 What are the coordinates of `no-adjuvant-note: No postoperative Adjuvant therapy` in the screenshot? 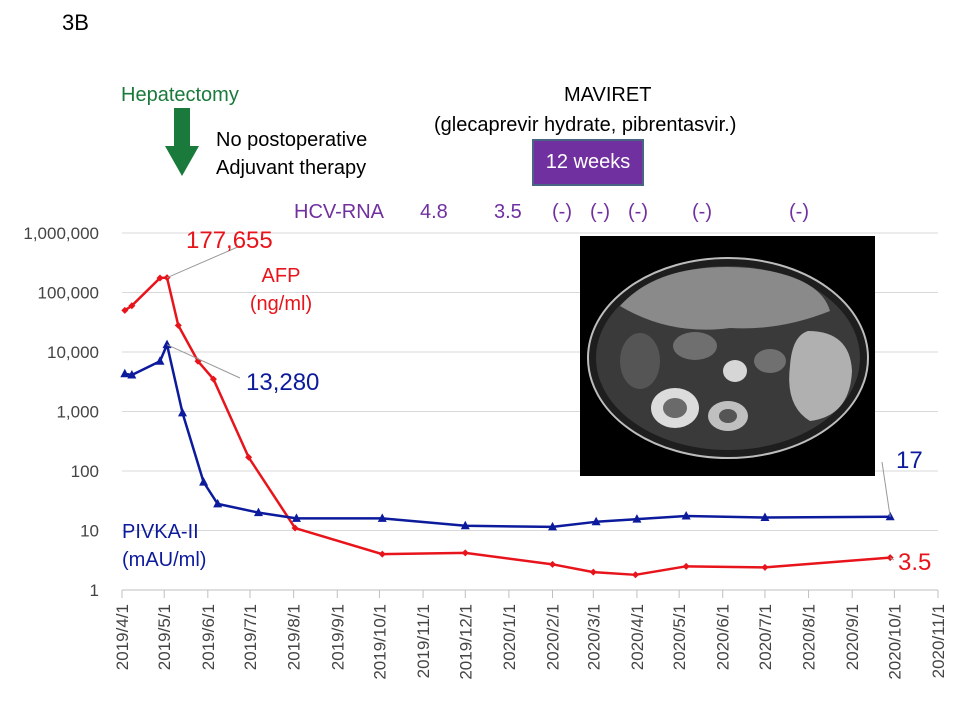 It's located at (291, 154).